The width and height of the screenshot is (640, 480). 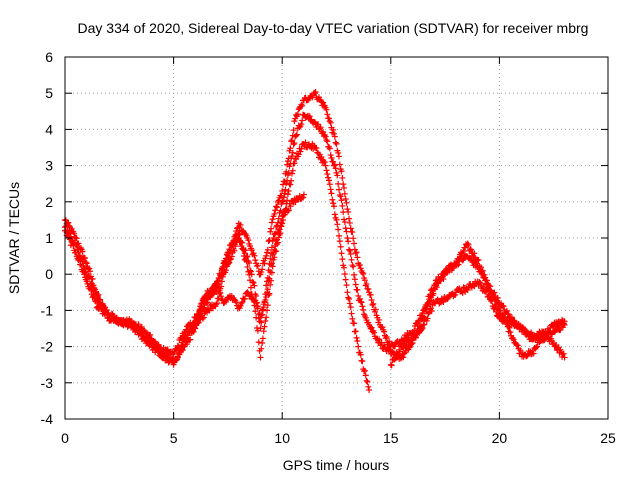 What do you see at coordinates (14, 238) in the screenshot?
I see `y-axis-label: SDTVAR / TECUs` at bounding box center [14, 238].